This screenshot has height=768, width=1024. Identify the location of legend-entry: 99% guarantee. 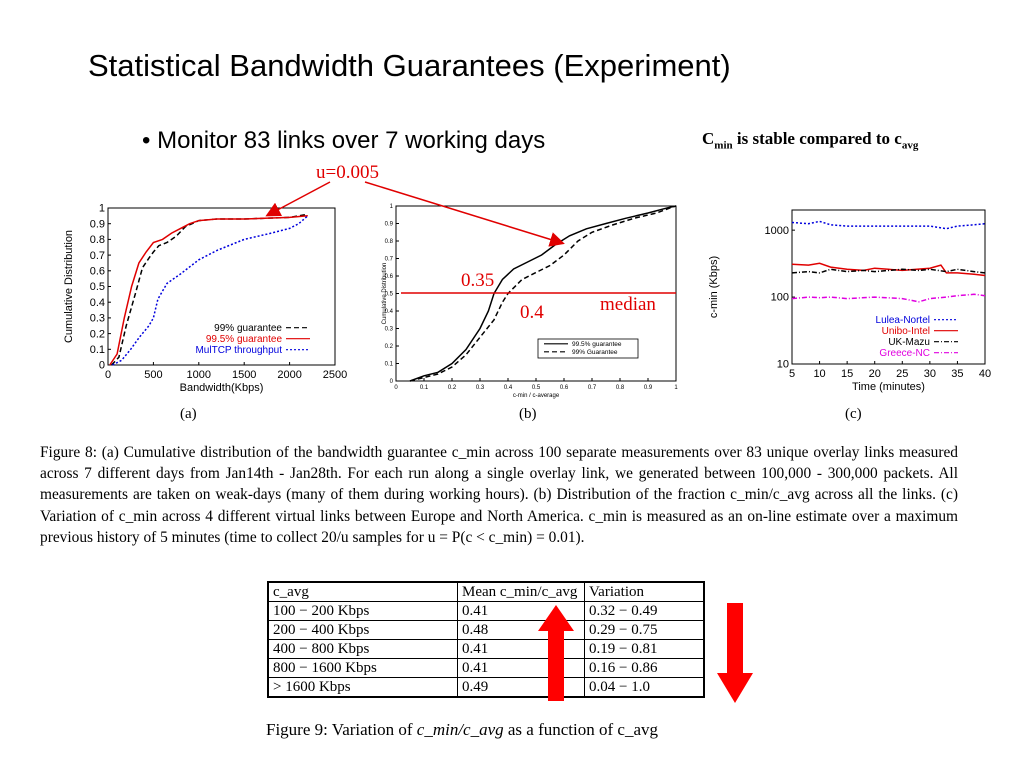
(248, 328).